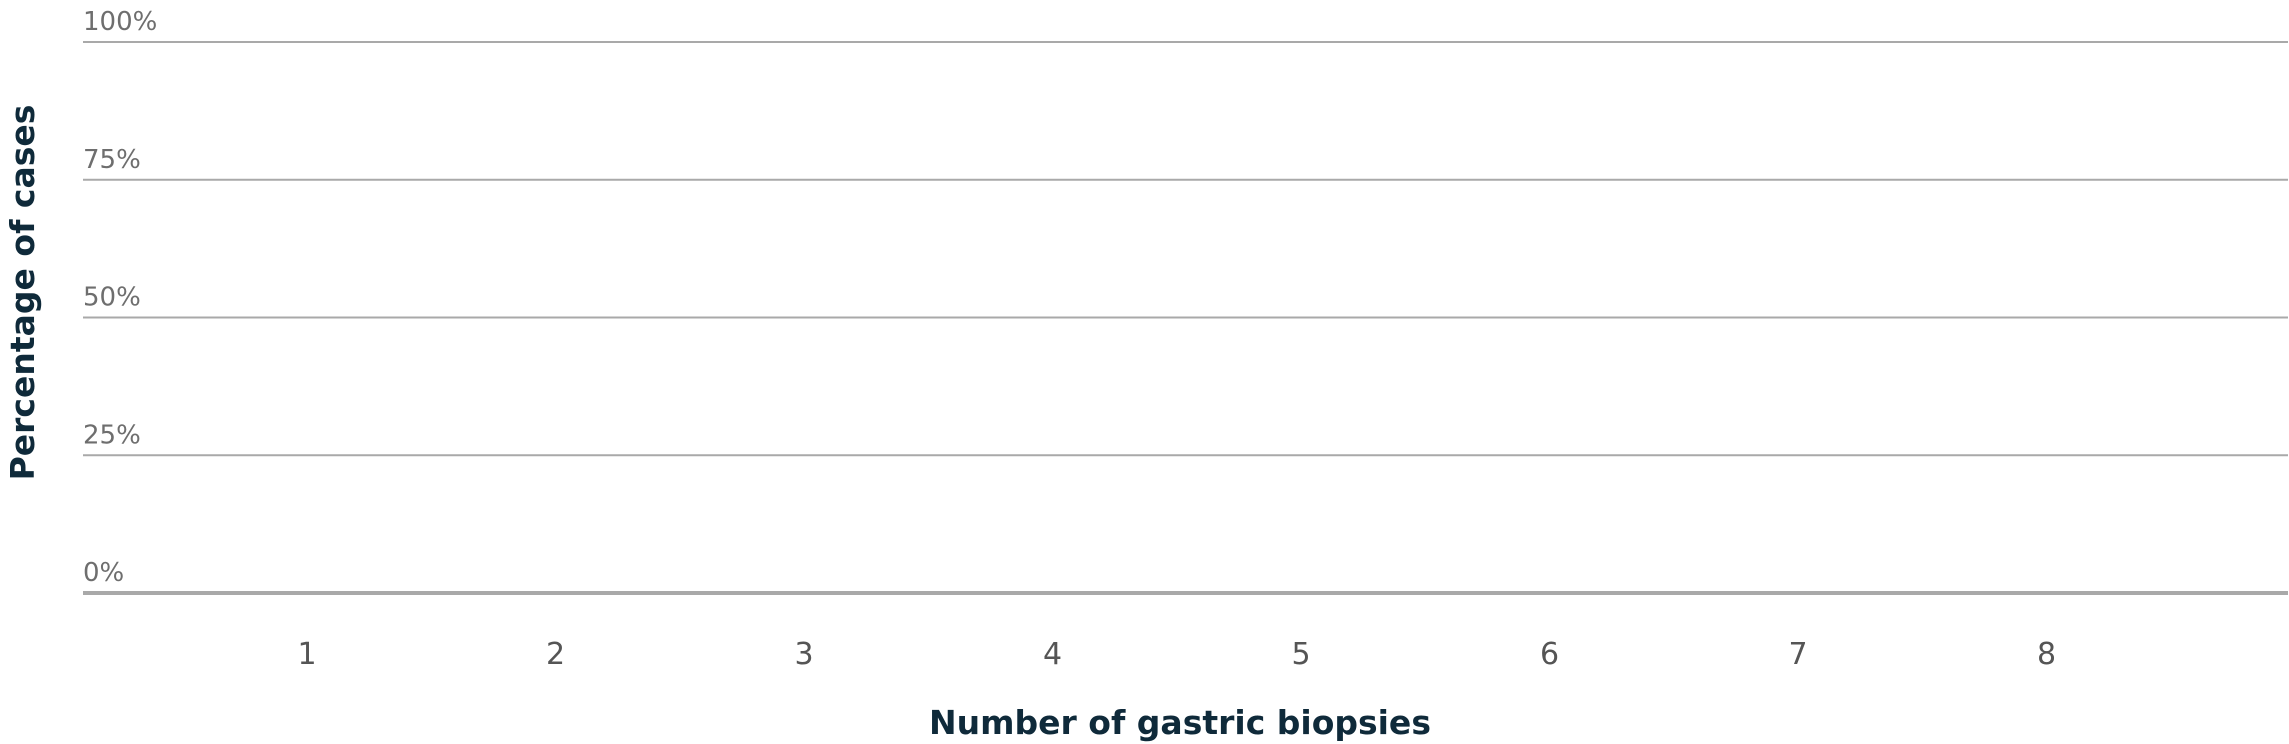 Image resolution: width=2289 pixels, height=744 pixels. I want to click on y-tick-label: 0%, so click(103, 573).